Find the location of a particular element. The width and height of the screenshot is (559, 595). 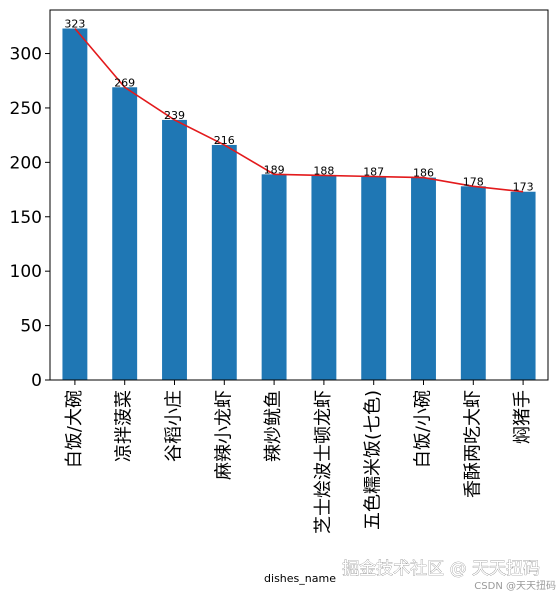

data-label: 188 is located at coordinates (323, 170).